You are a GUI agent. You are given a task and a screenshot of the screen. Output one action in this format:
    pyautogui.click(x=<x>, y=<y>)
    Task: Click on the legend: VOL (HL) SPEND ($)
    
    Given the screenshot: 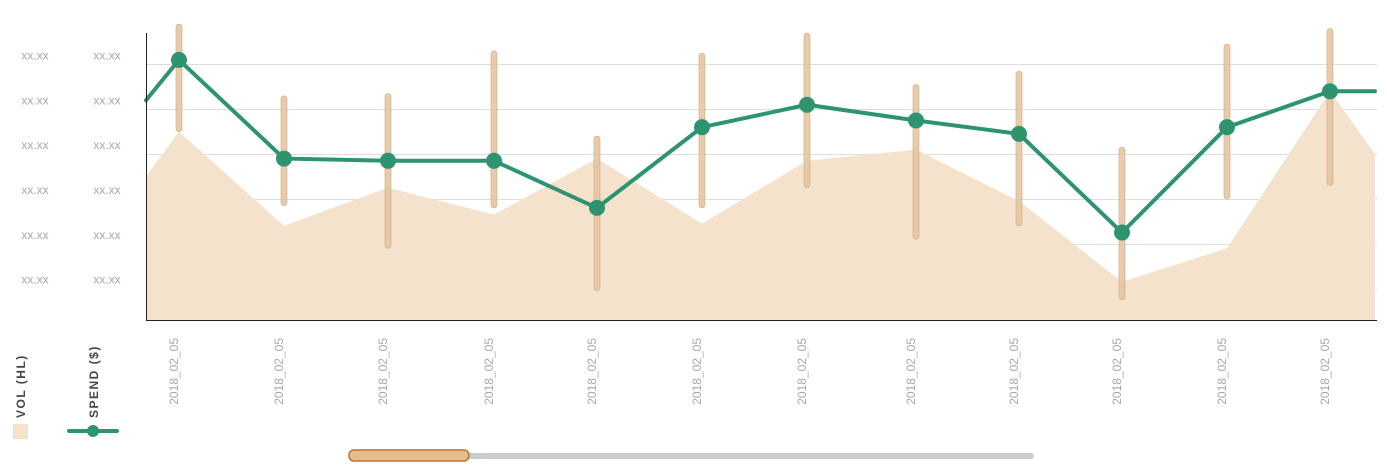 What is the action you would take?
    pyautogui.click(x=66, y=392)
    